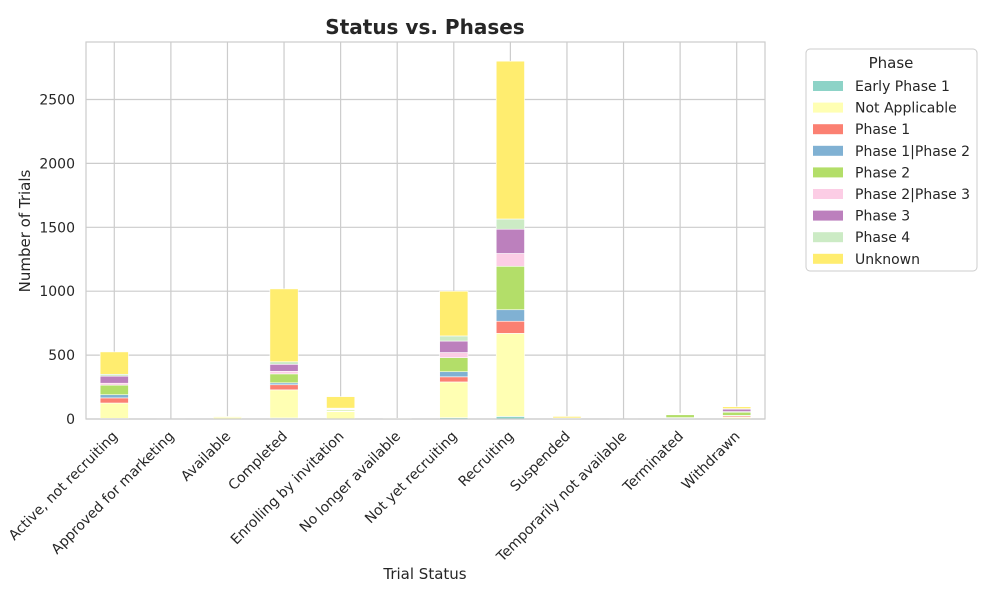  Describe the element at coordinates (882, 130) in the screenshot. I see `legend-entry: Phase 1` at that location.